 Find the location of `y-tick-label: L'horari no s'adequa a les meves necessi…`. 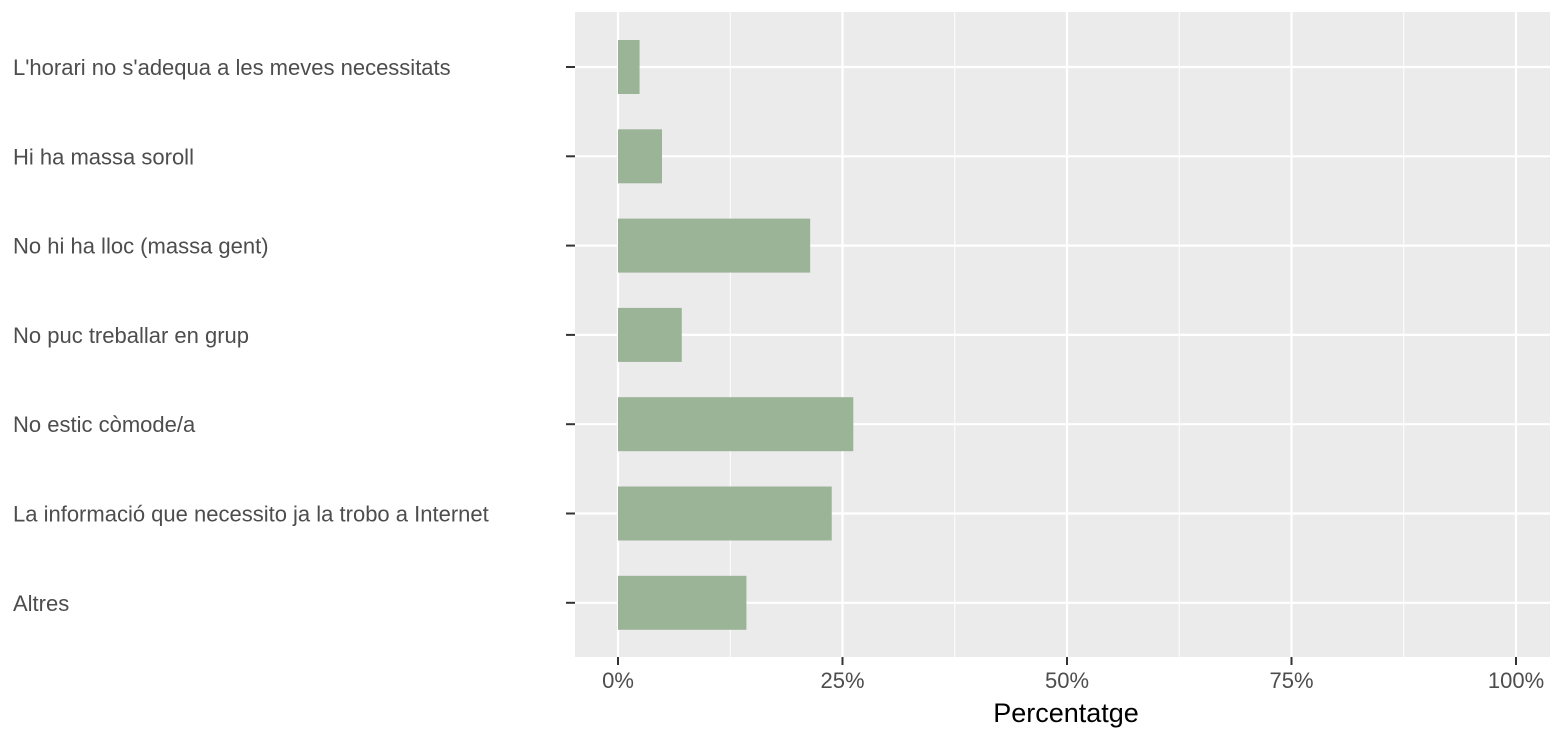

y-tick-label: L'horari no s'adequa a les meves necessi… is located at coordinates (232, 67).